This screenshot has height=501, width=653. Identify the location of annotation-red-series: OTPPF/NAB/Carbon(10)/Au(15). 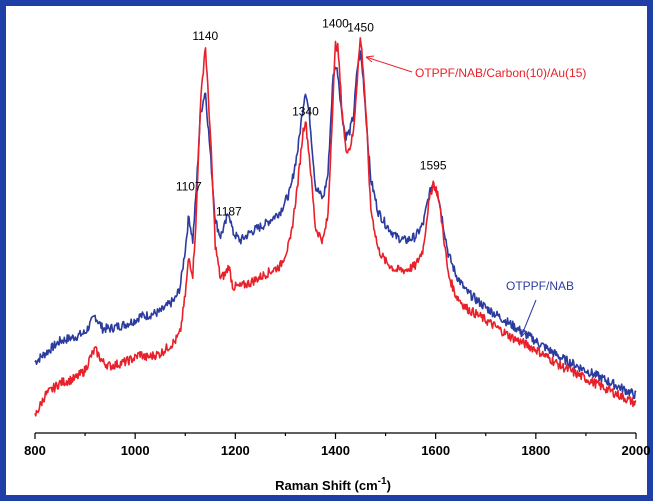
(500, 73).